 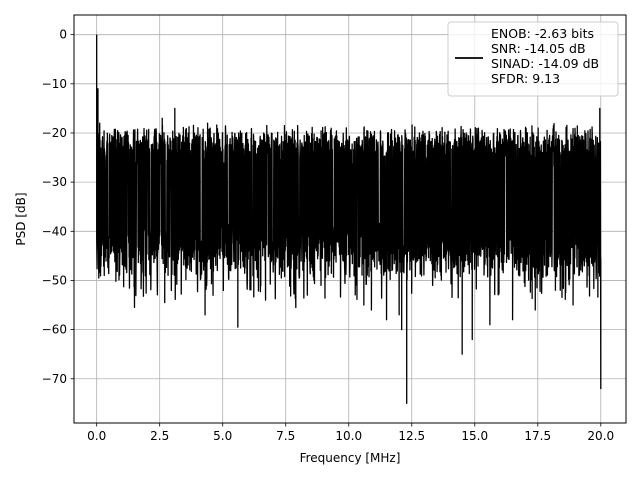 What do you see at coordinates (54, 84) in the screenshot?
I see `y-tick-label: −10` at bounding box center [54, 84].